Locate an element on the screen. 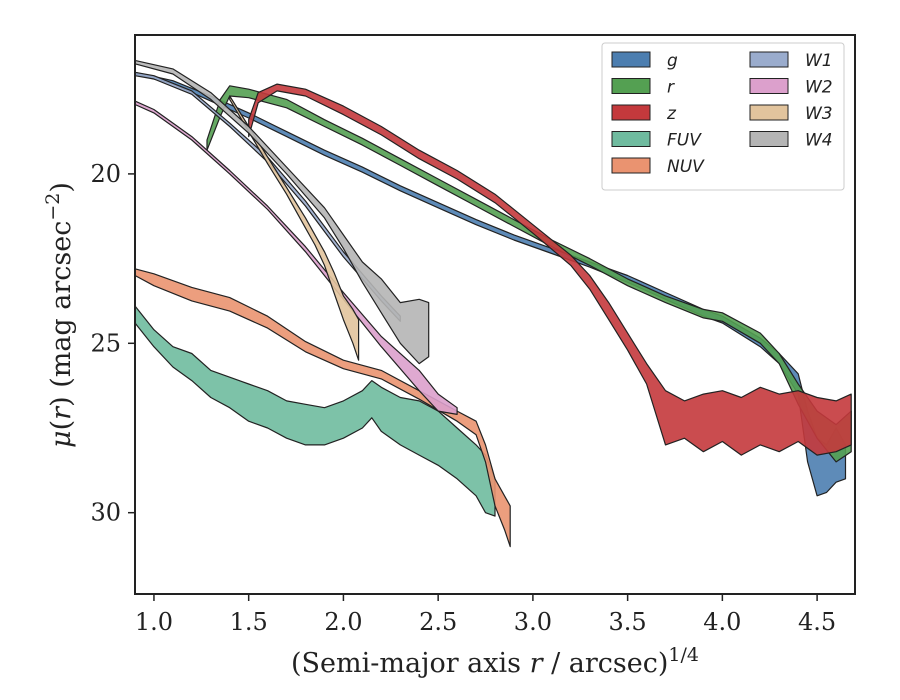  legend-label-w3: W3 is located at coordinates (819, 114).